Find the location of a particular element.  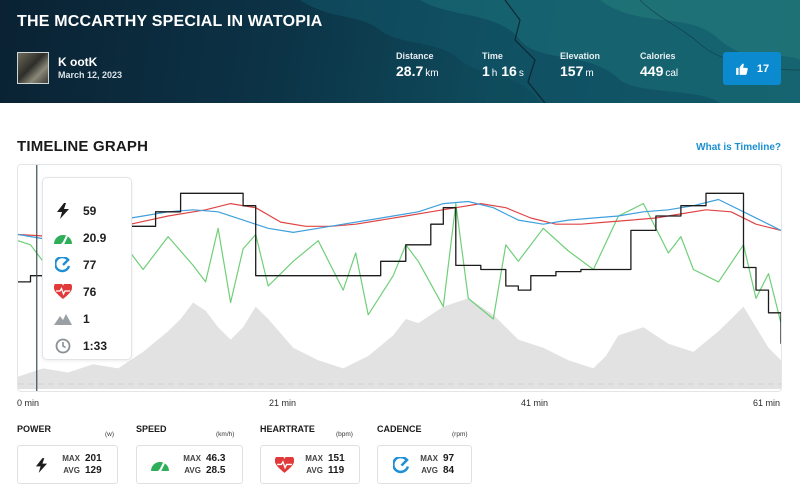

elevation-unit: m is located at coordinates (589, 73).